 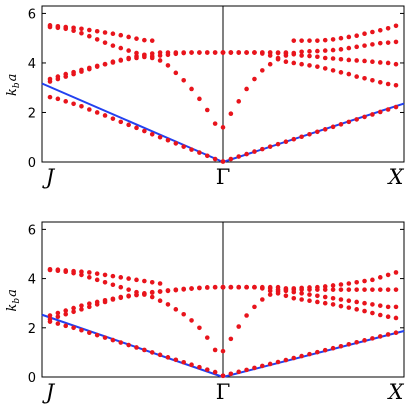 I want to click on light-line-left, so click(x=132, y=345).